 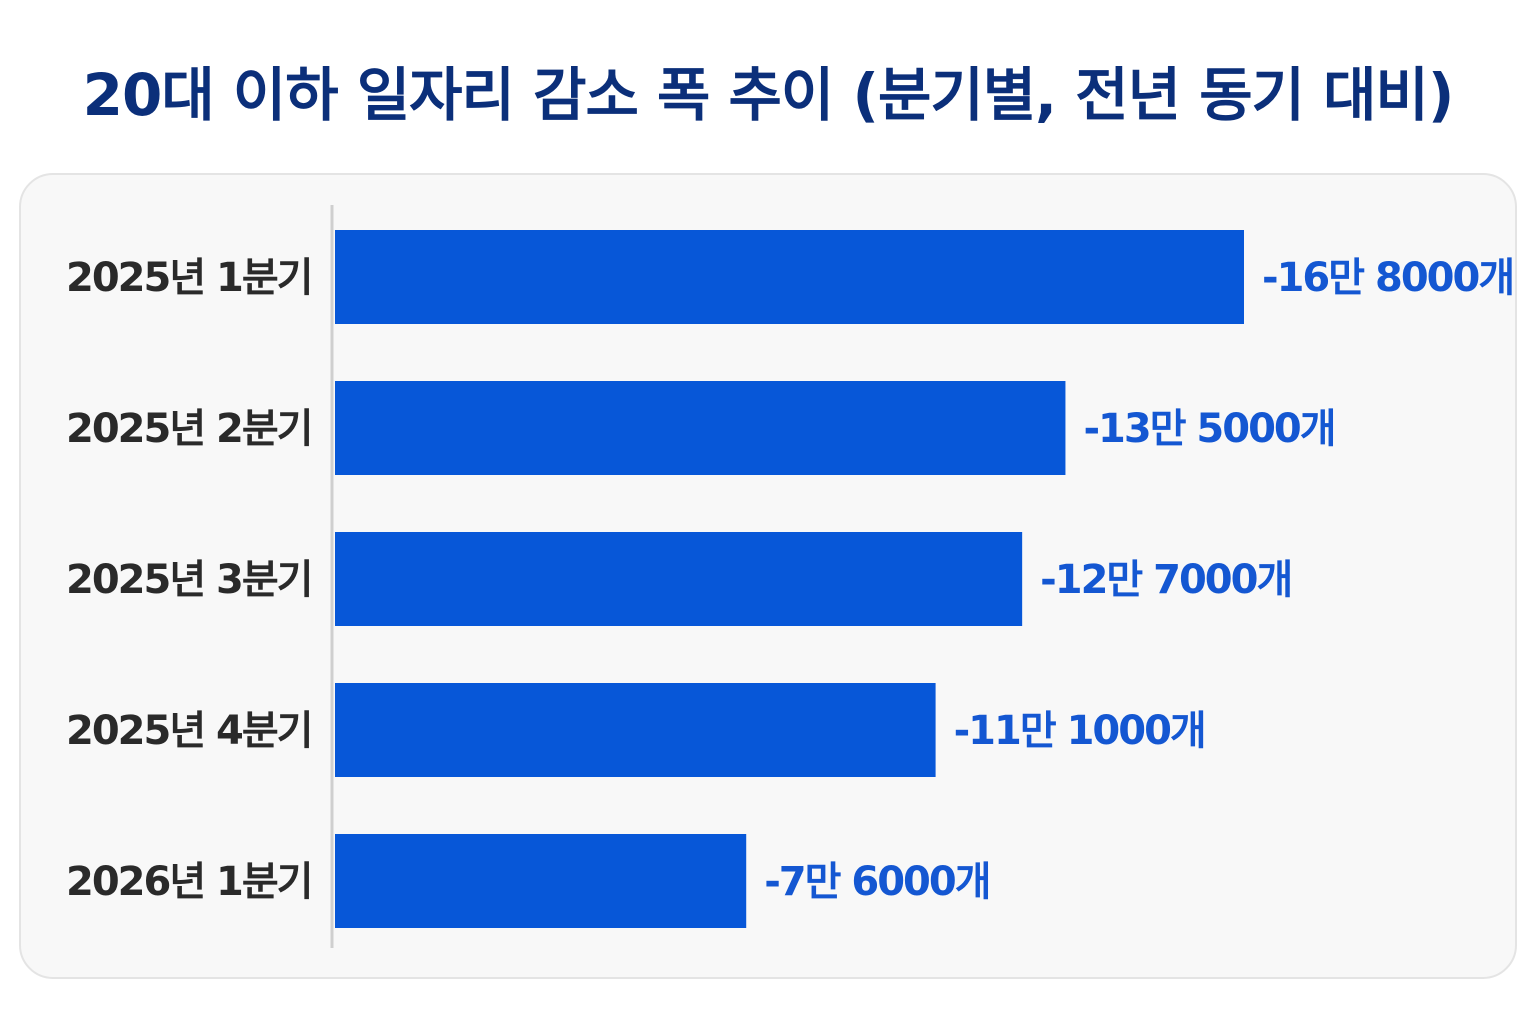 What do you see at coordinates (189, 580) in the screenshot?
I see `category-label-3: 2025년 3분기` at bounding box center [189, 580].